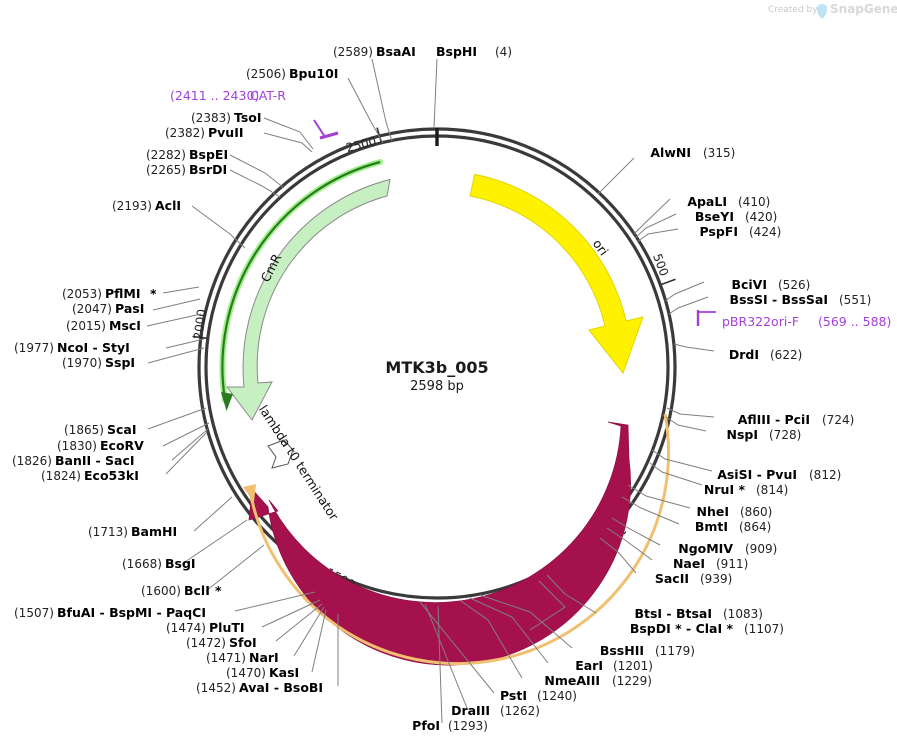 The image size is (897, 744). Describe the element at coordinates (436, 367) in the screenshot. I see `plasmid-name: MTK3b_005` at that location.